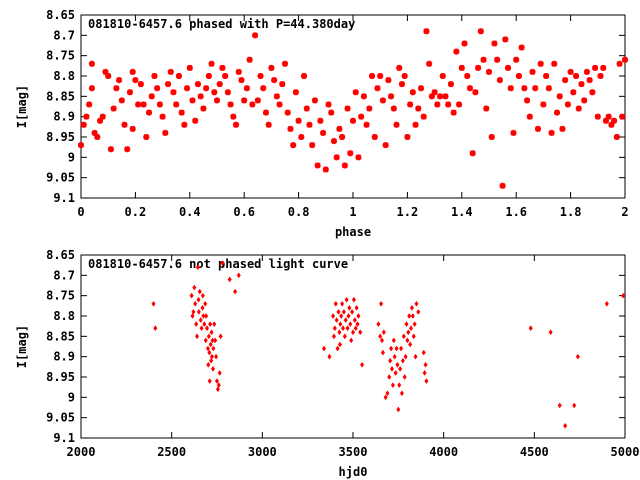 This screenshot has width=640, height=480. Describe the element at coordinates (71, 397) in the screenshot. I see `y-tick-label: 9` at that location.